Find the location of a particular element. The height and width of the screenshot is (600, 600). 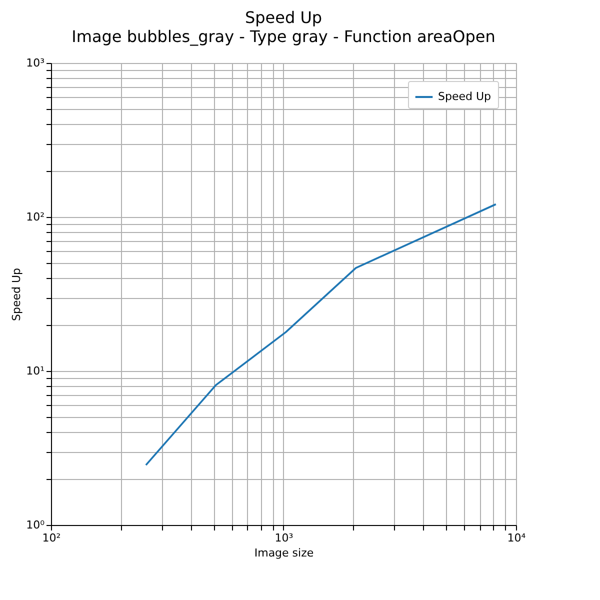

x-tick-label: 10³ is located at coordinates (284, 538).